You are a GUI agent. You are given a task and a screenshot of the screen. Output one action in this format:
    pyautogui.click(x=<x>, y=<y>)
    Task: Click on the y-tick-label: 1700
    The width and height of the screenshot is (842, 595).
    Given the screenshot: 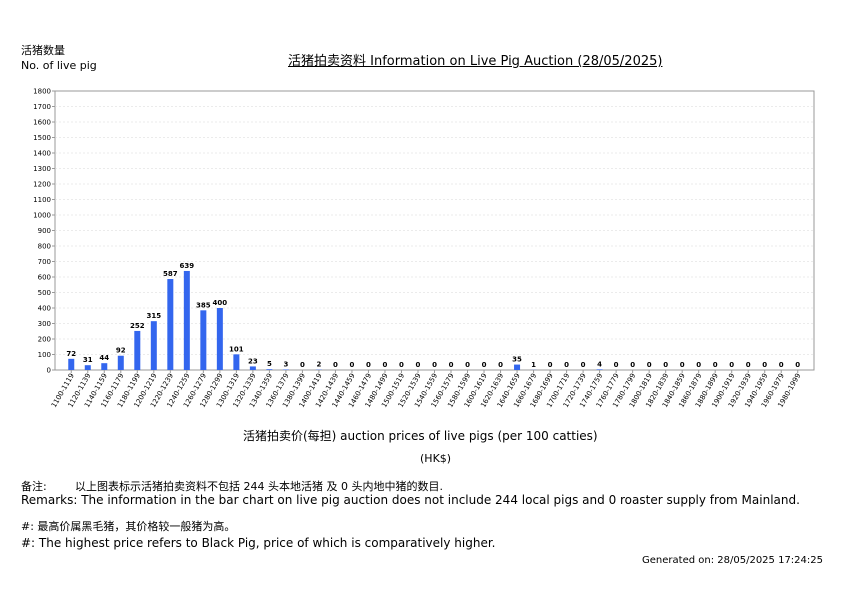 What is the action you would take?
    pyautogui.click(x=42, y=107)
    